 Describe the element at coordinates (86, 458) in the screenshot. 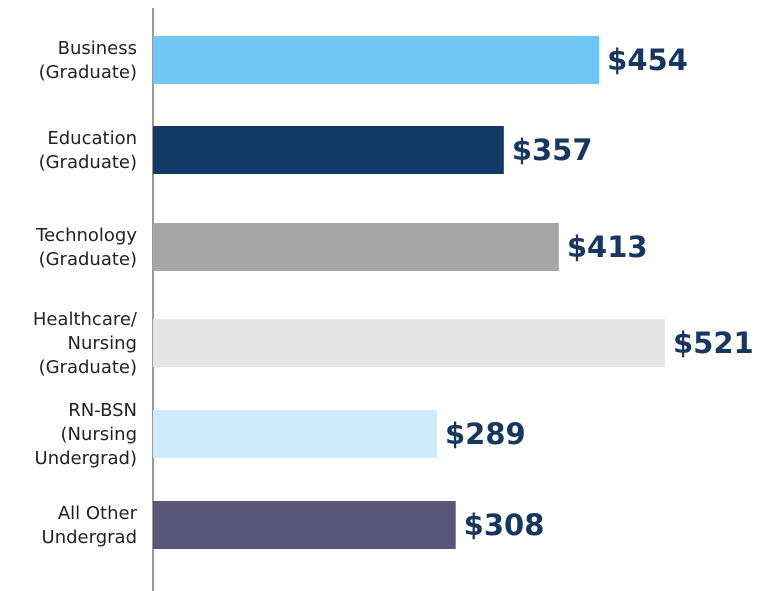

I see `category-line: Undergrad)` at that location.